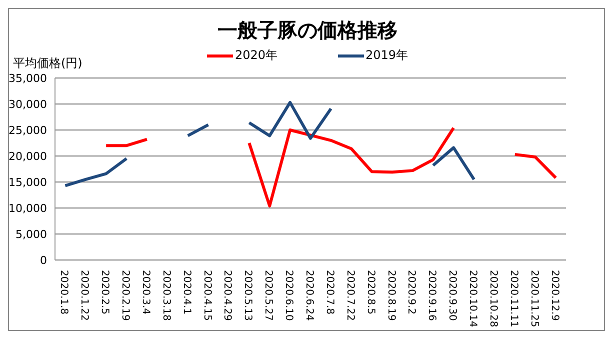 The width and height of the screenshot is (613, 339). I want to click on y-tick-label: 10,000, so click(27, 208).